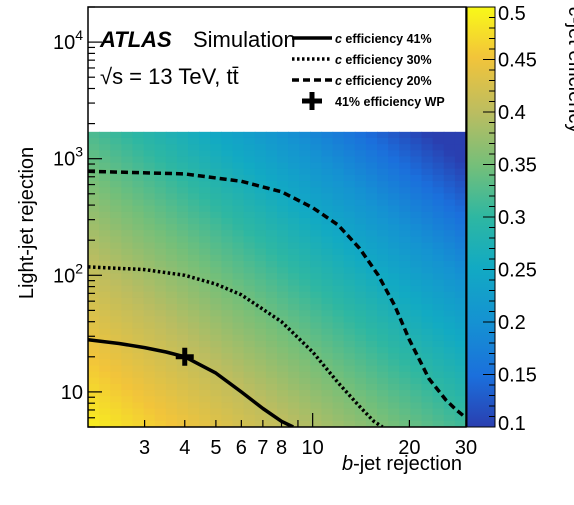 The image size is (574, 505). What do you see at coordinates (144, 448) in the screenshot?
I see `x-tick-label: 3` at bounding box center [144, 448].